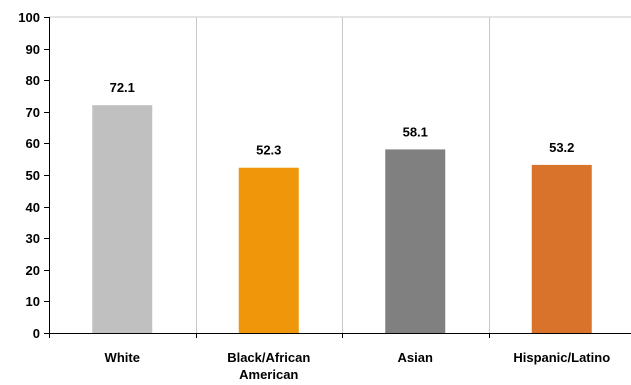  Describe the element at coordinates (268, 357) in the screenshot. I see `x-category-label-line: Black/African` at that location.